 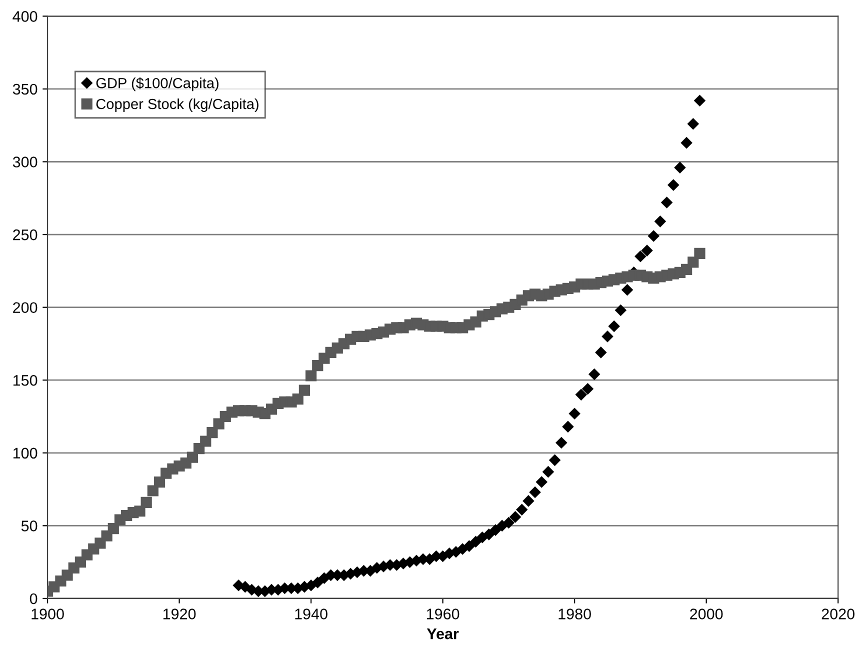 I want to click on x-tick-label: 1900, so click(x=48, y=614).